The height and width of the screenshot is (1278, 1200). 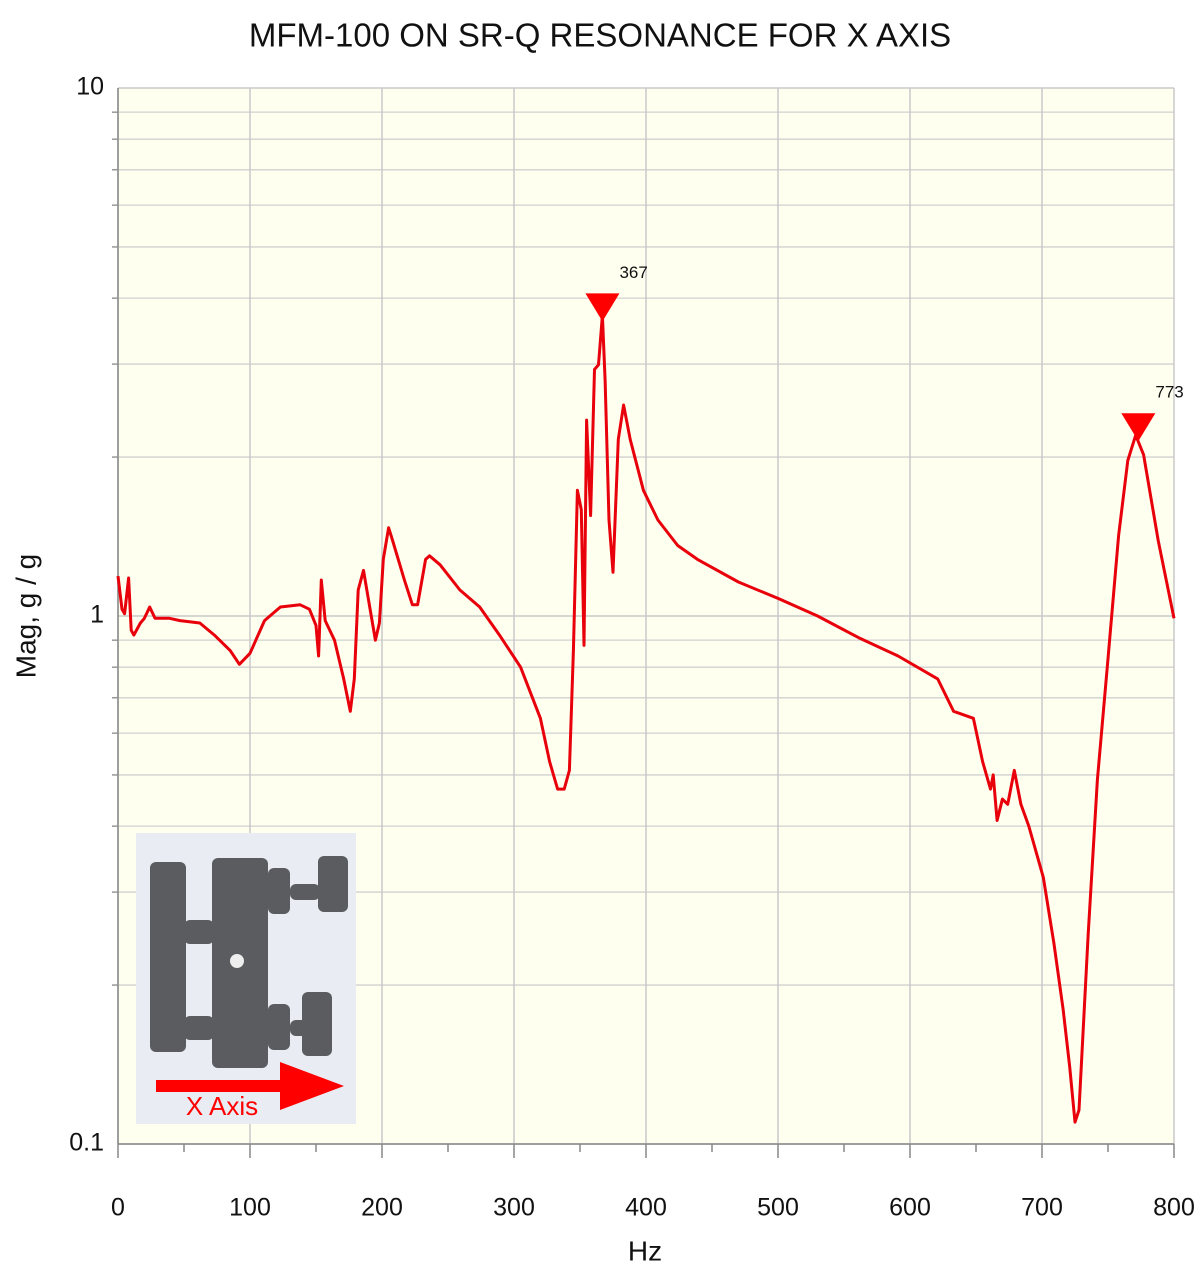 I want to click on x-tick-label: 600, so click(x=910, y=1208).